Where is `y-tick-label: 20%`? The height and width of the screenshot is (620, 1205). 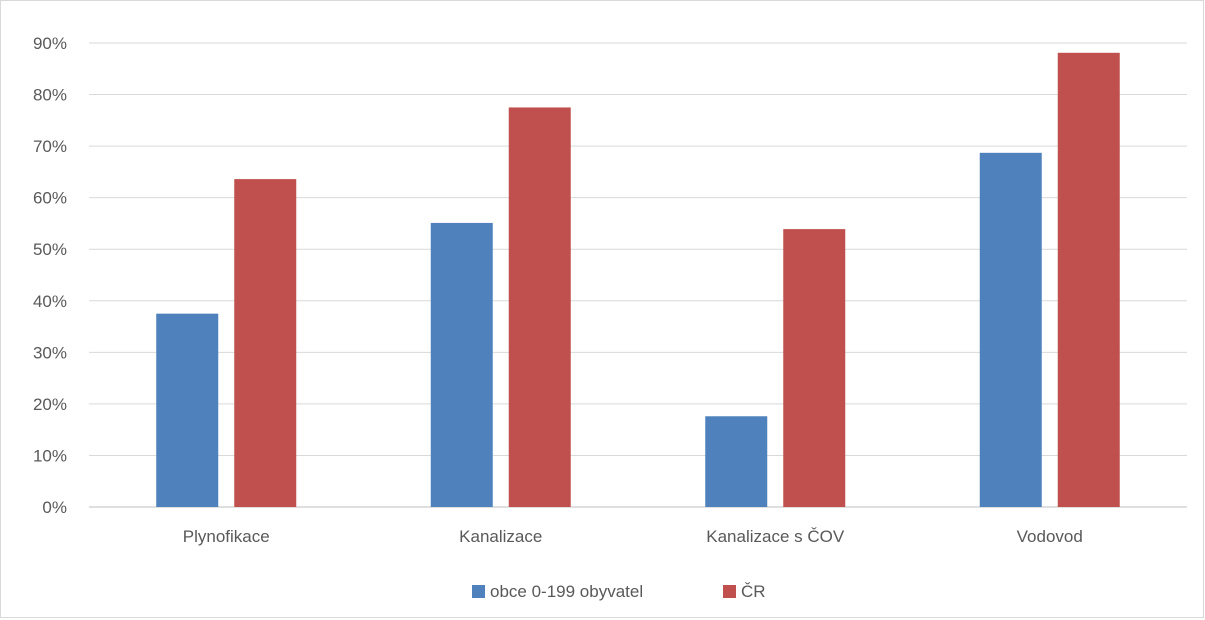
y-tick-label: 20% is located at coordinates (50, 404).